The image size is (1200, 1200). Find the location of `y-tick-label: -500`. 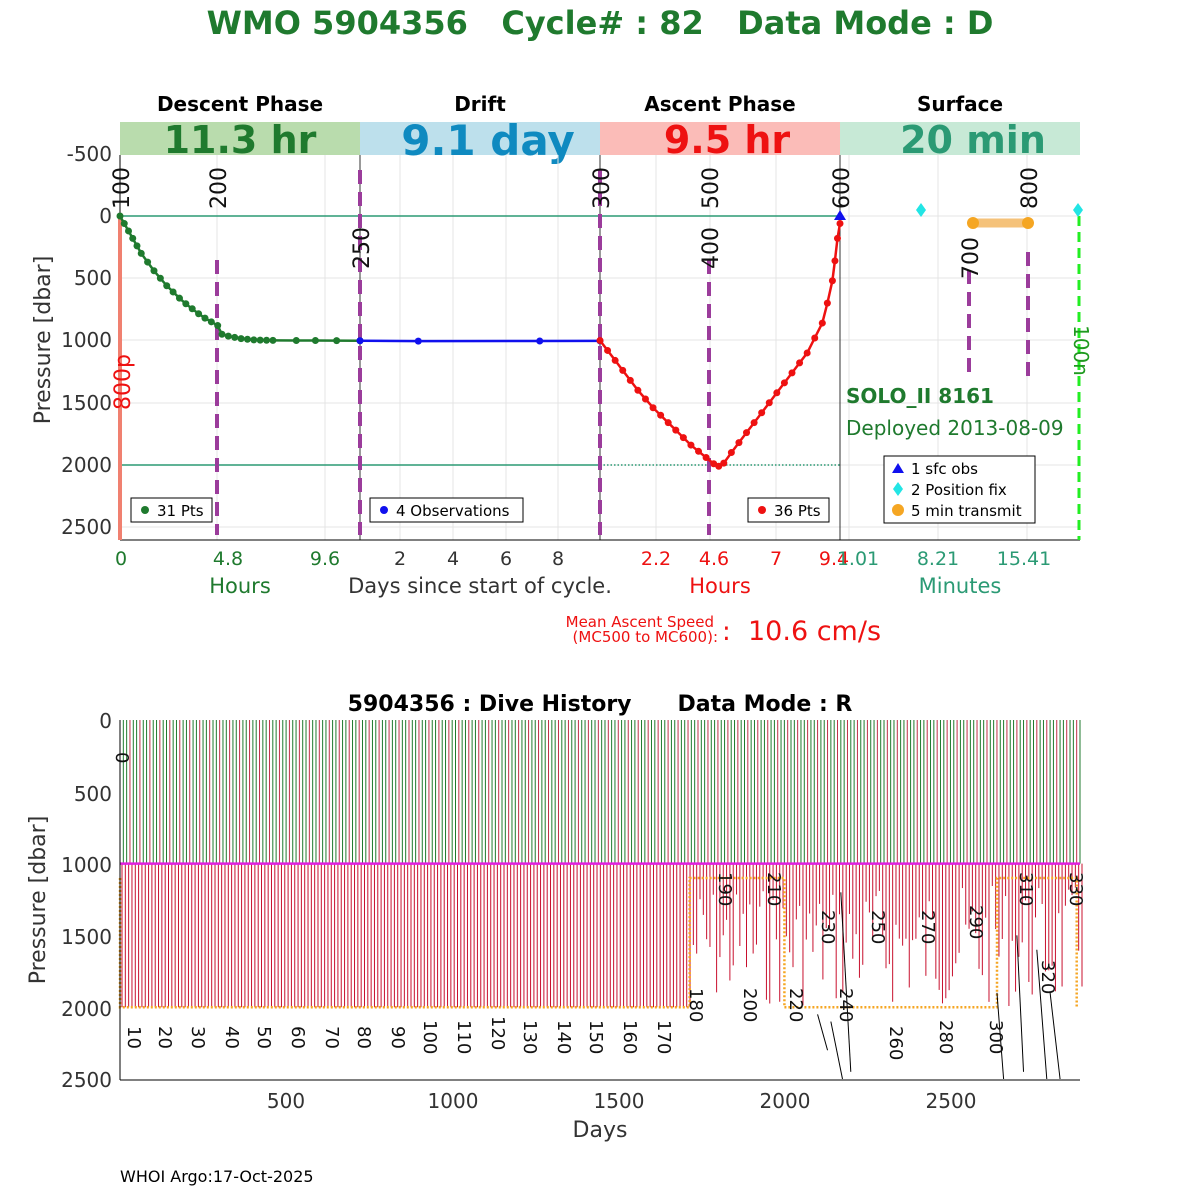

y-tick-label: -500 is located at coordinates (89, 154).